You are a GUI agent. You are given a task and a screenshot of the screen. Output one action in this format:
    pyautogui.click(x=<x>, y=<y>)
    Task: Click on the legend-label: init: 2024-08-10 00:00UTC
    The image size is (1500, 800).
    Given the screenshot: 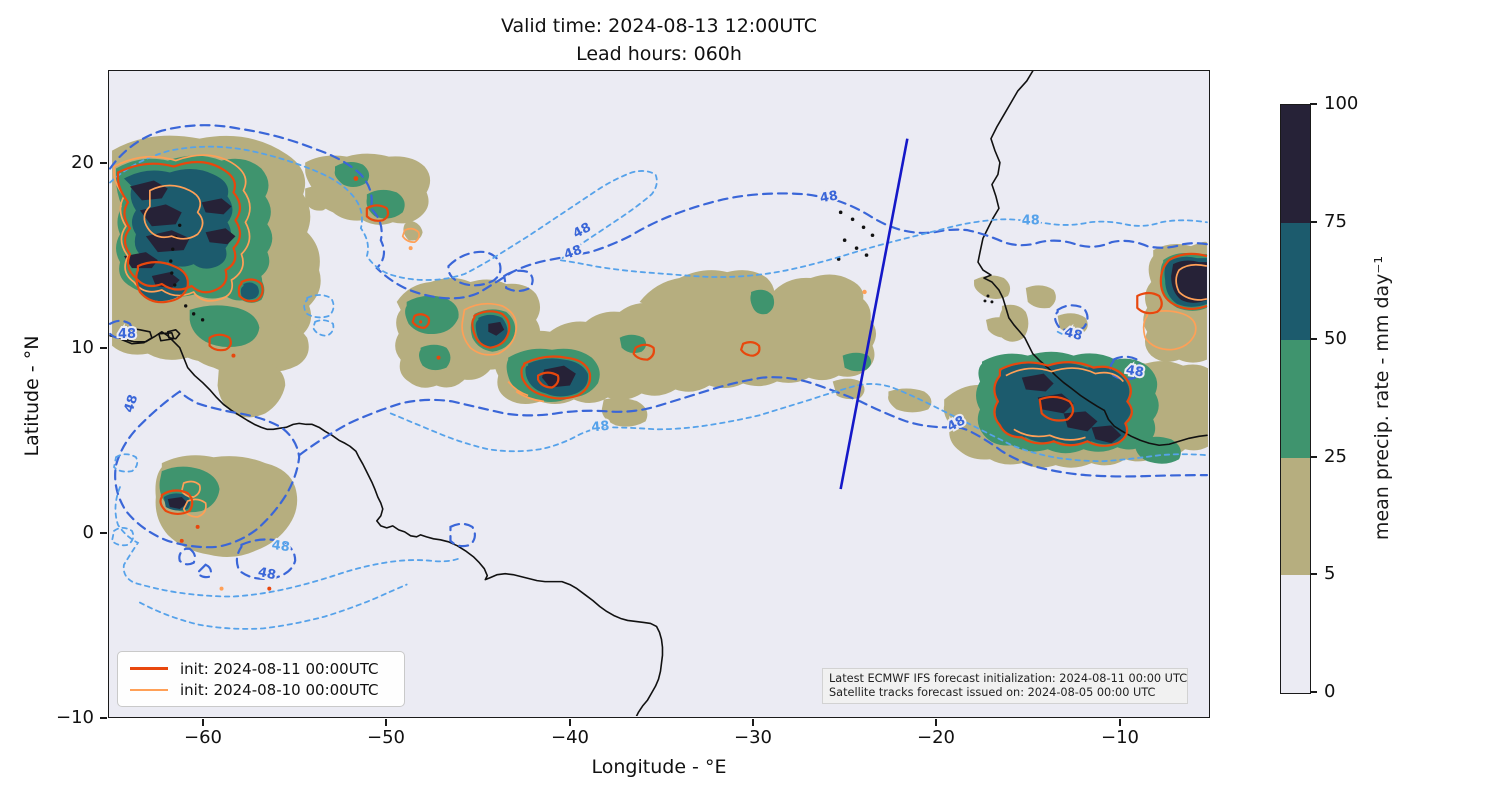 What is the action you would take?
    pyautogui.click(x=279, y=689)
    